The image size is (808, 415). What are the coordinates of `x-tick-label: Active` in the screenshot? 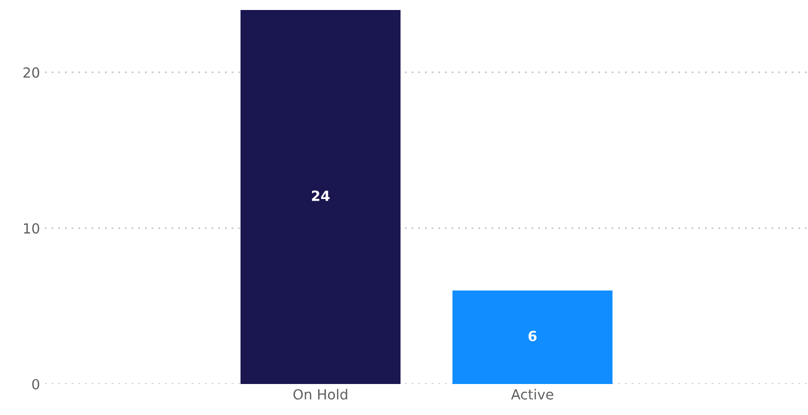 It's located at (532, 394).